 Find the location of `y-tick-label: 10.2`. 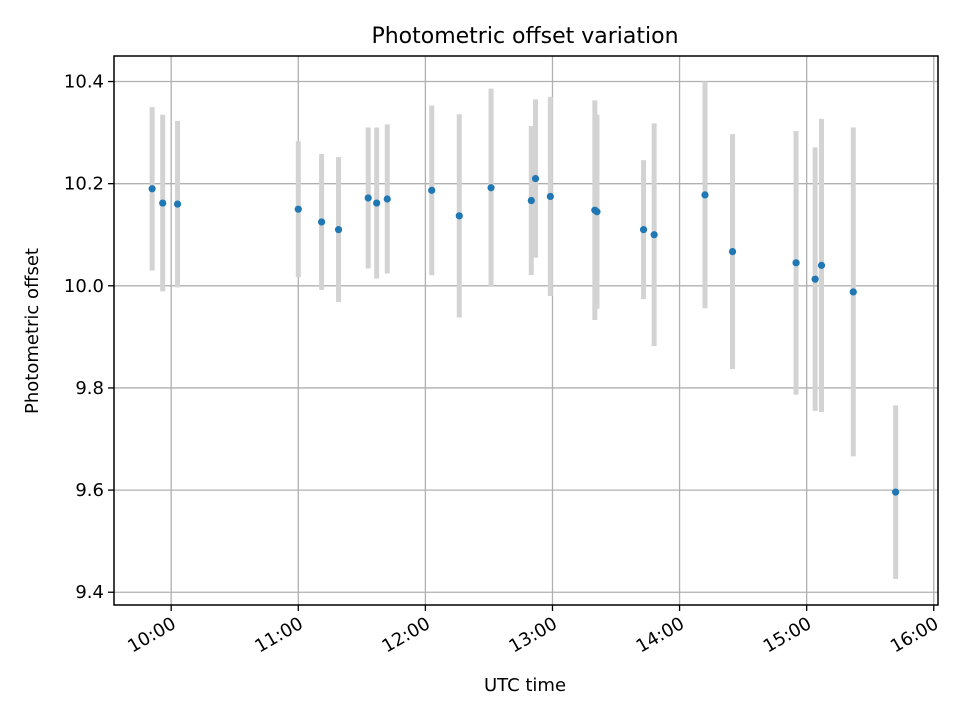

y-tick-label: 10.2 is located at coordinates (84, 184).